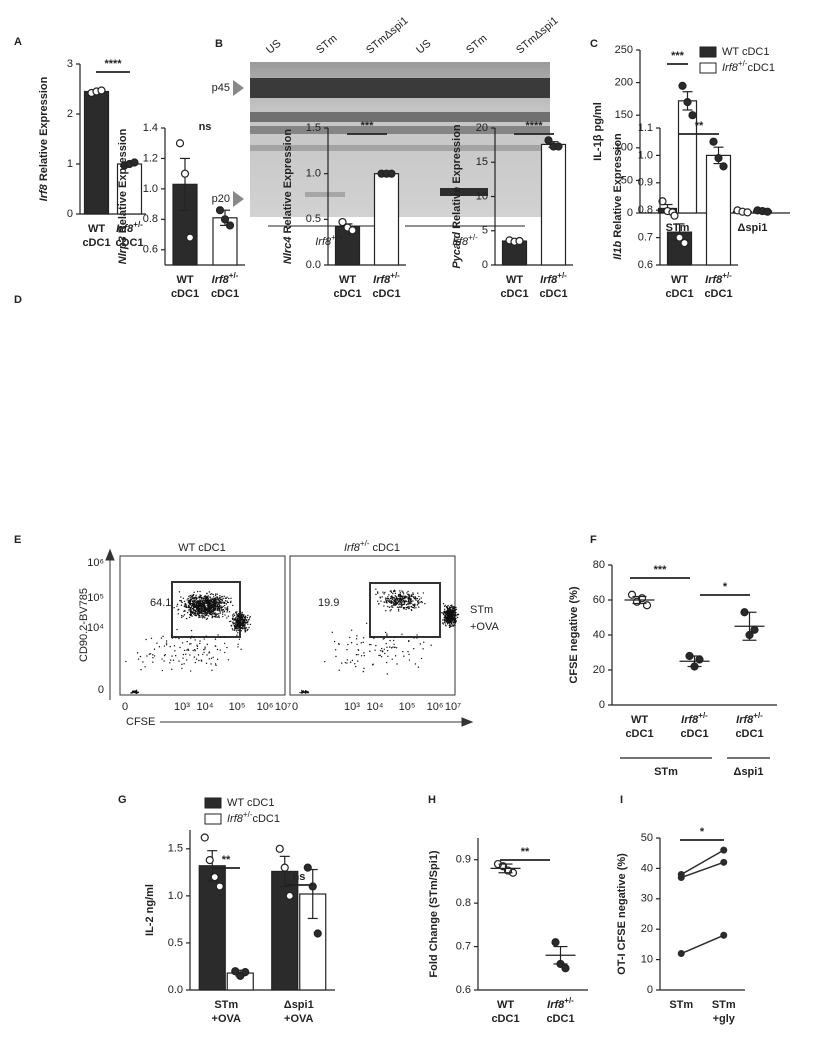 This screenshot has height=1050, width=834. What do you see at coordinates (708, 68) in the screenshot?
I see `legend-swatch` at bounding box center [708, 68].